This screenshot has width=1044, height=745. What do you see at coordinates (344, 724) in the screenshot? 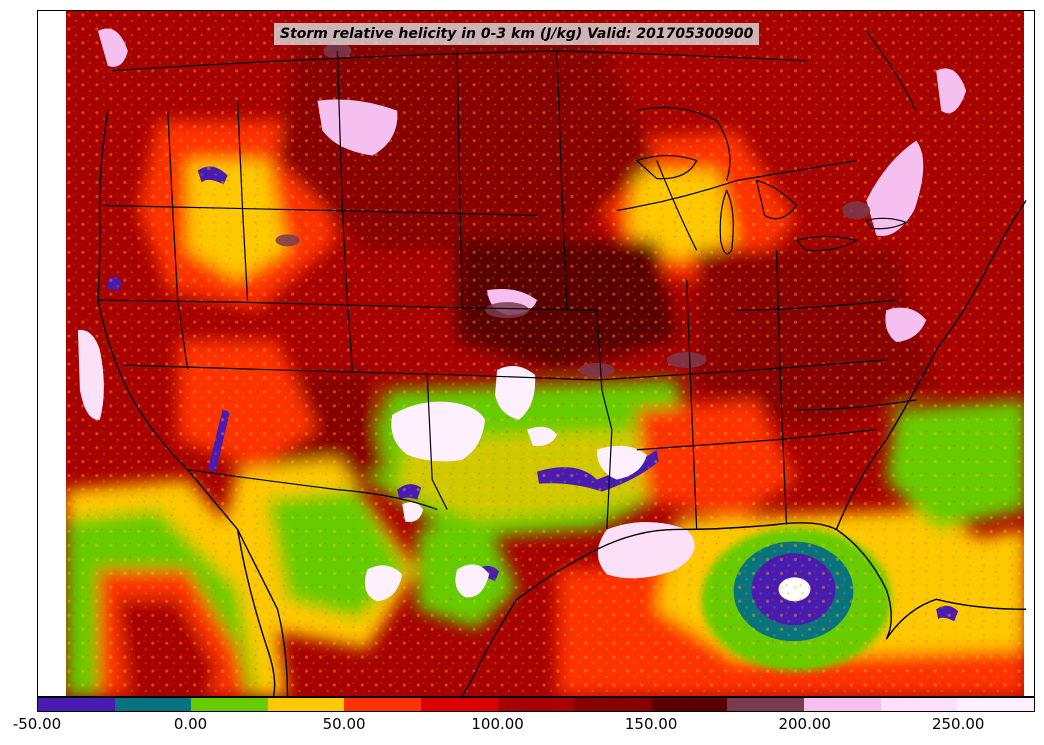
I see `colorbar-tick-label: 50.00` at bounding box center [344, 724].